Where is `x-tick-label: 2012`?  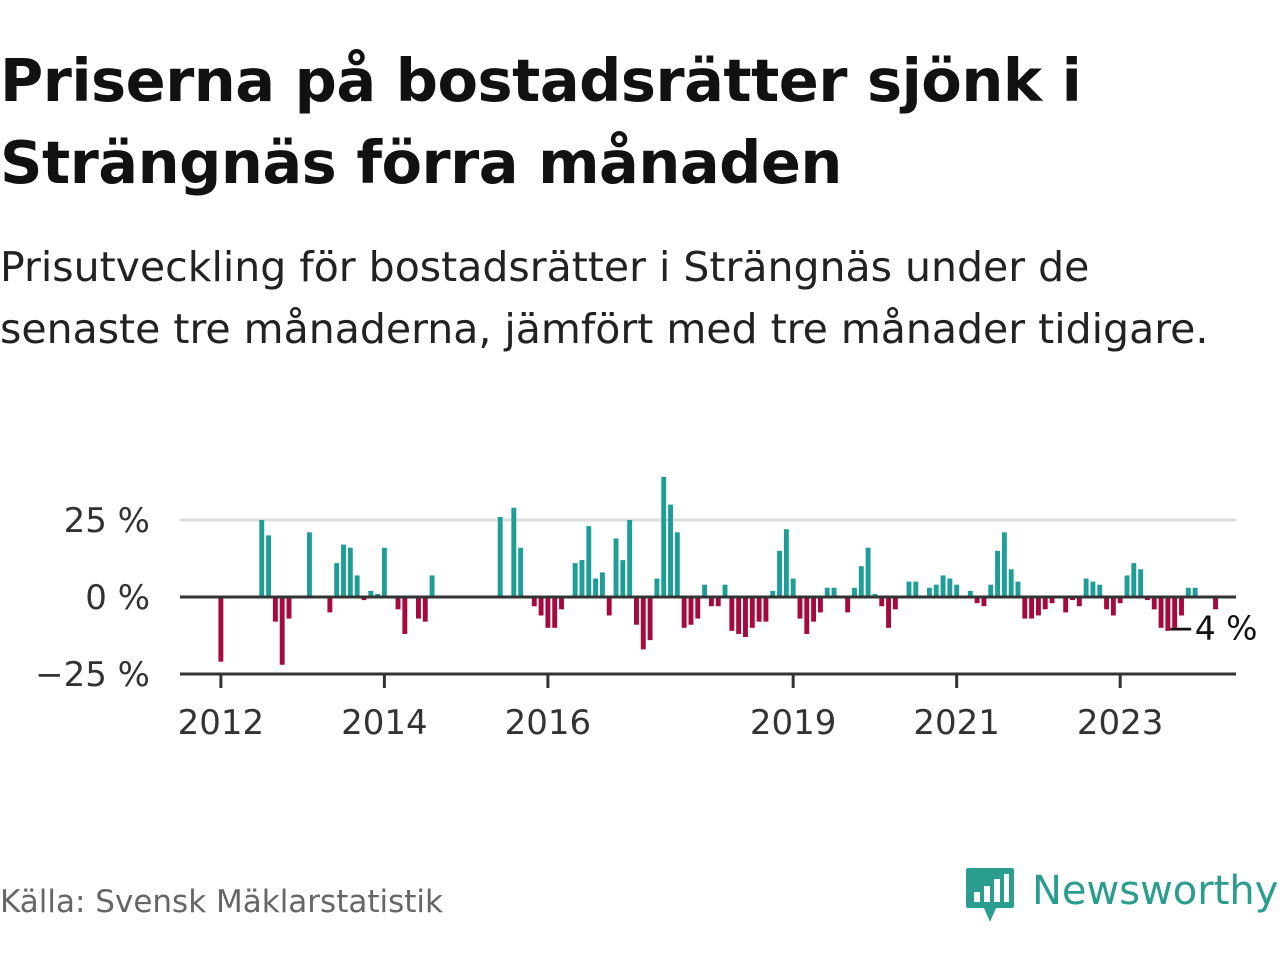
x-tick-label: 2012 is located at coordinates (221, 723).